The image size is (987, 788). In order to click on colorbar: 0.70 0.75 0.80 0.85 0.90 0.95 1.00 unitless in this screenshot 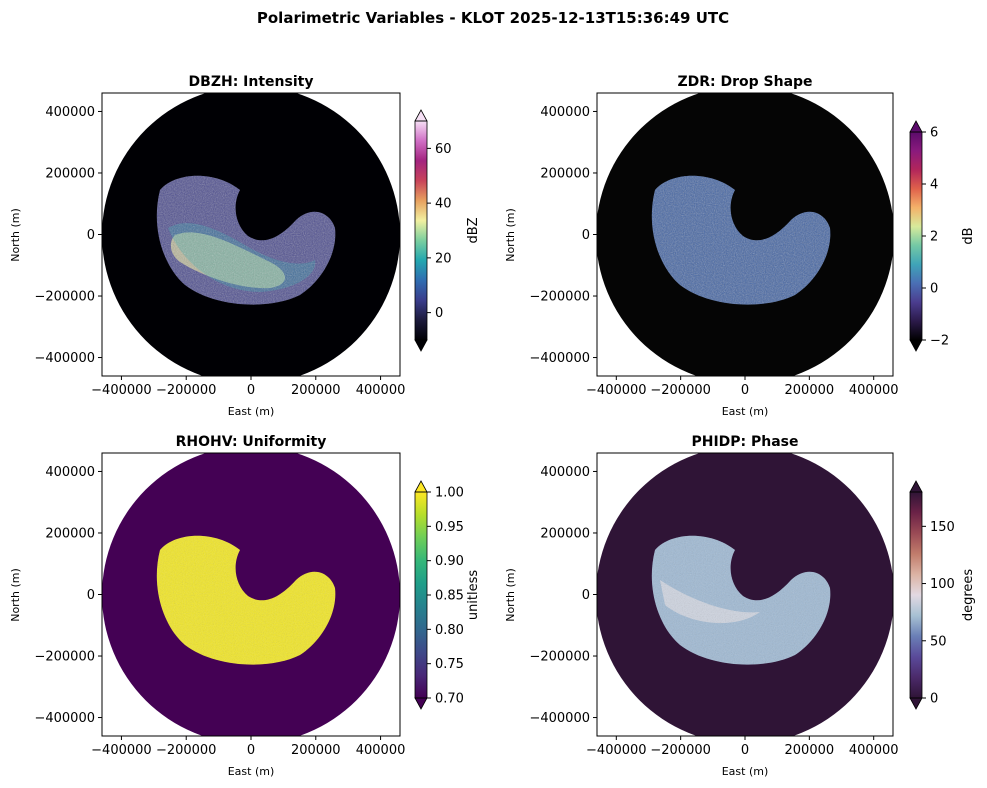, I will do `click(447, 595)`.